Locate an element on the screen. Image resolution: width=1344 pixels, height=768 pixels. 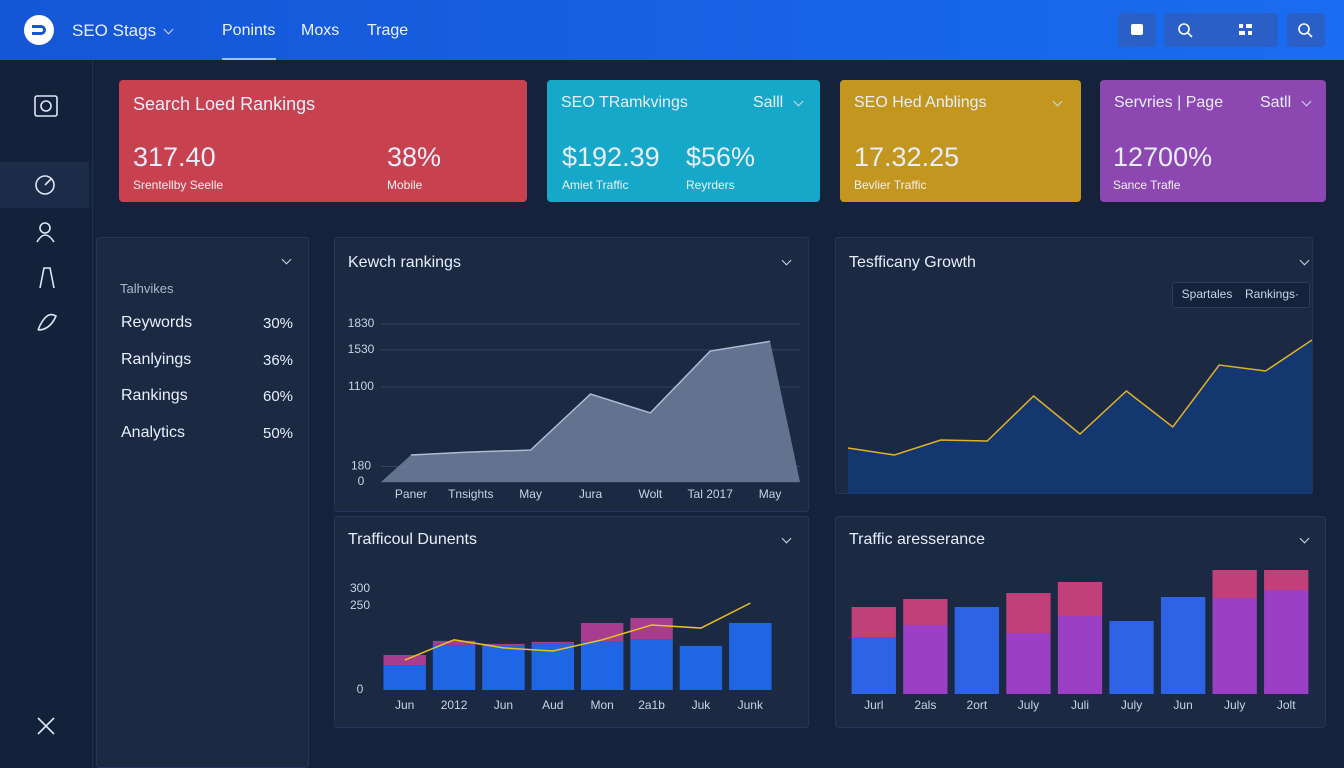
x-tick-label: Tal 2017 is located at coordinates (711, 494).